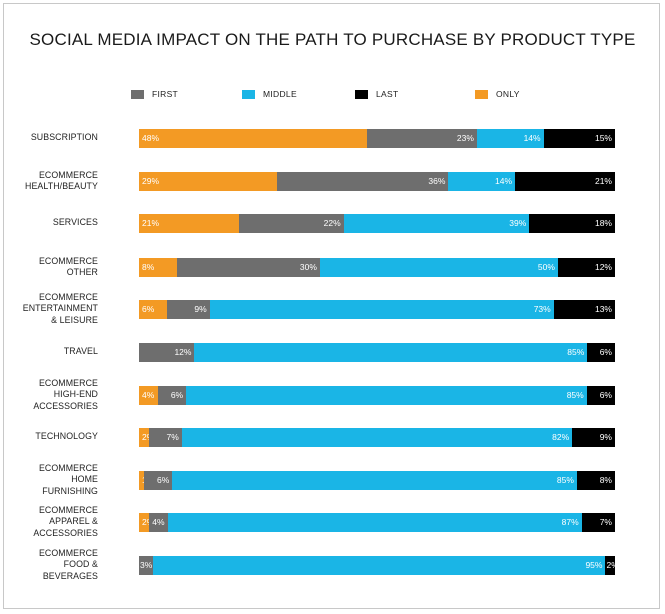 The height and width of the screenshot is (614, 665). I want to click on data-label-middle: 39%, so click(518, 222).